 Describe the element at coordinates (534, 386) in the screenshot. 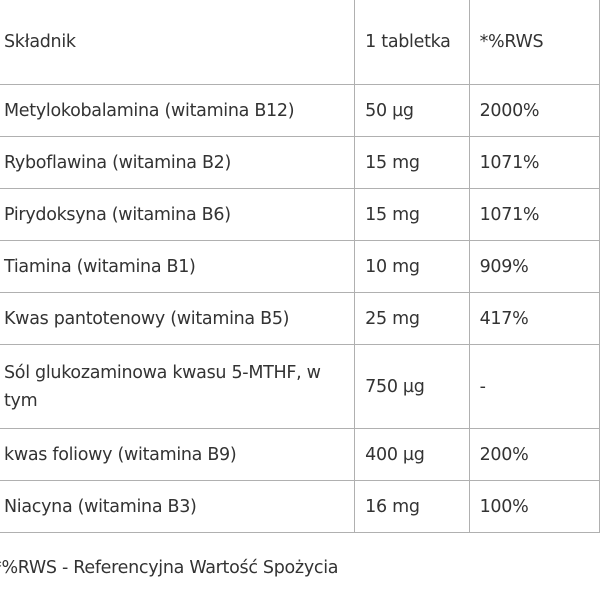

I see `rws-percent: -` at that location.